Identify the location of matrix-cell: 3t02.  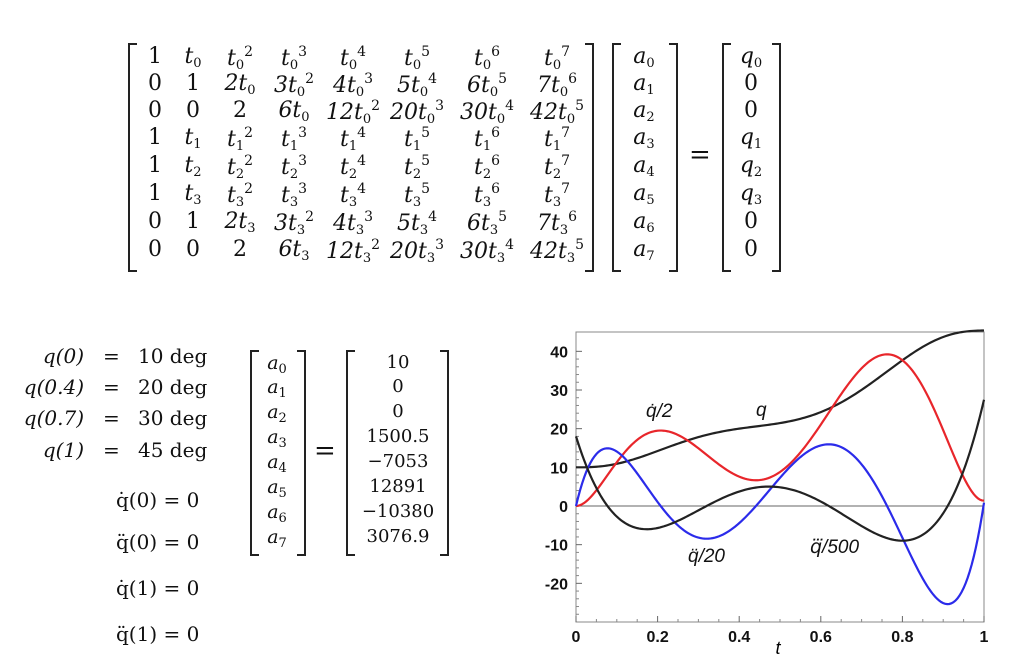
(294, 85).